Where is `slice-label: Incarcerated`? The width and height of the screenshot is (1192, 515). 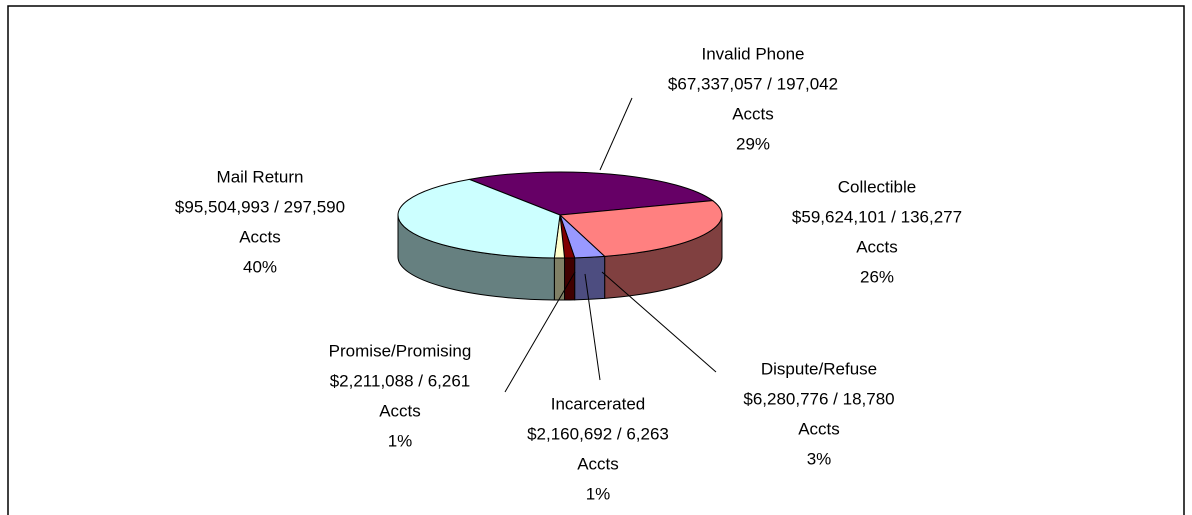
slice-label: Incarcerated is located at coordinates (598, 403).